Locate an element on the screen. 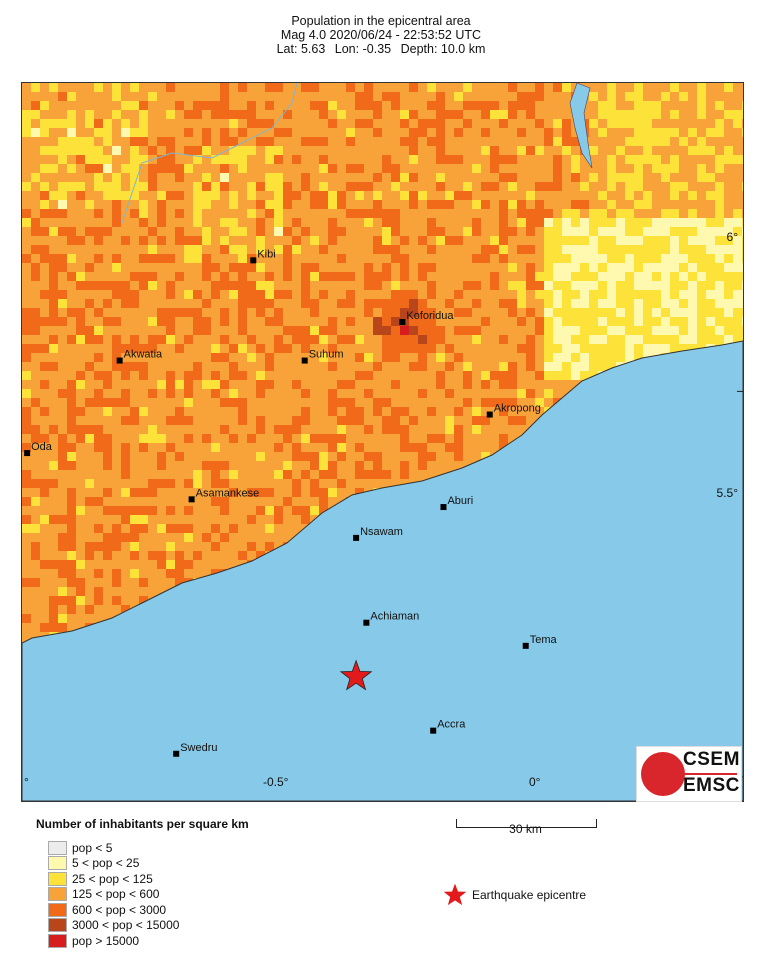  legend-label: pop < 5 is located at coordinates (92, 847).